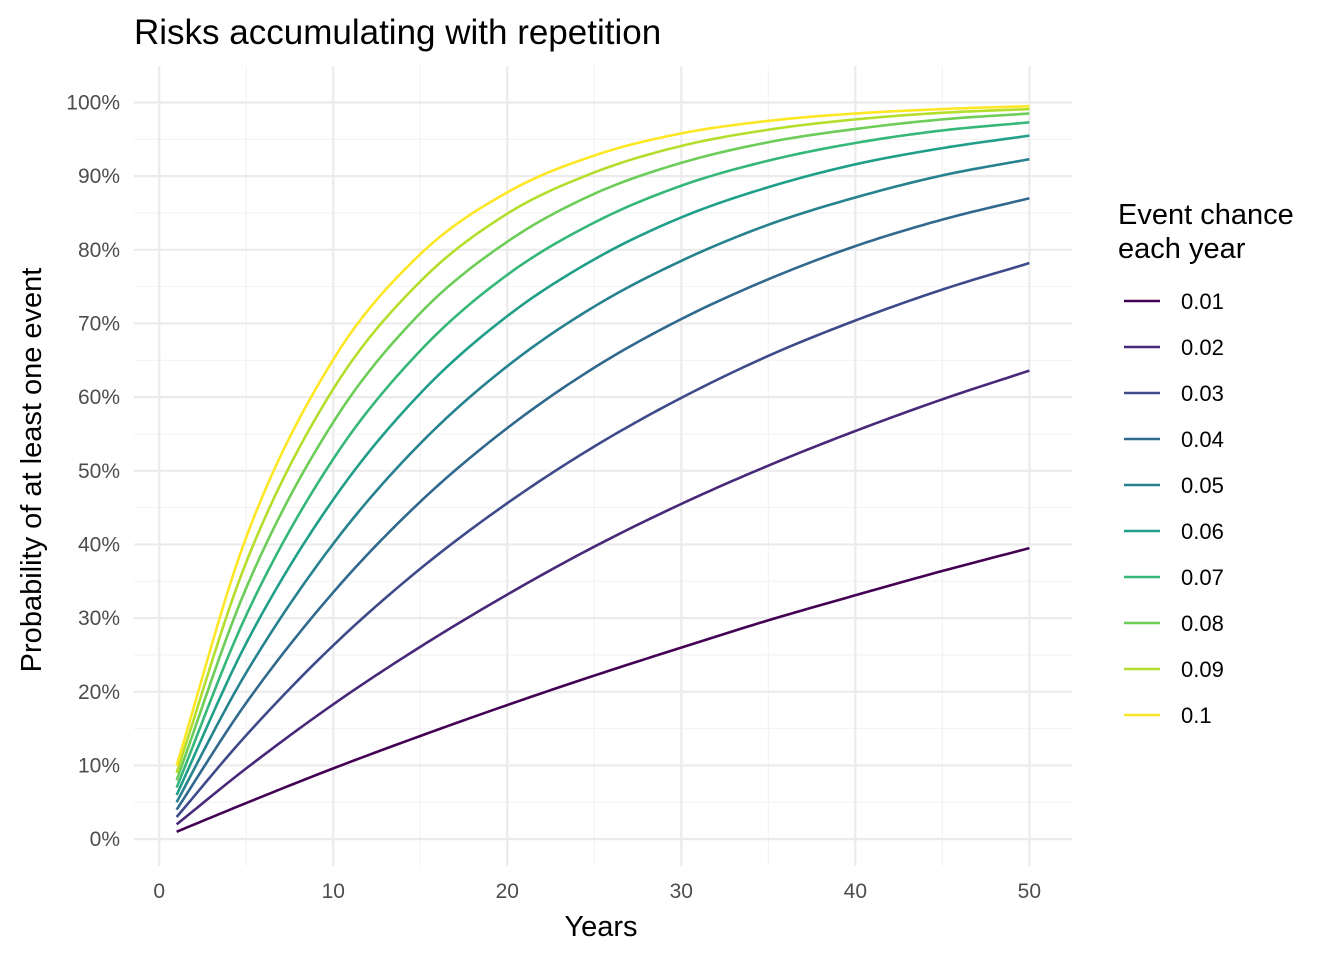 The image size is (1344, 960). I want to click on y-tick-label: 70%, so click(99, 323).